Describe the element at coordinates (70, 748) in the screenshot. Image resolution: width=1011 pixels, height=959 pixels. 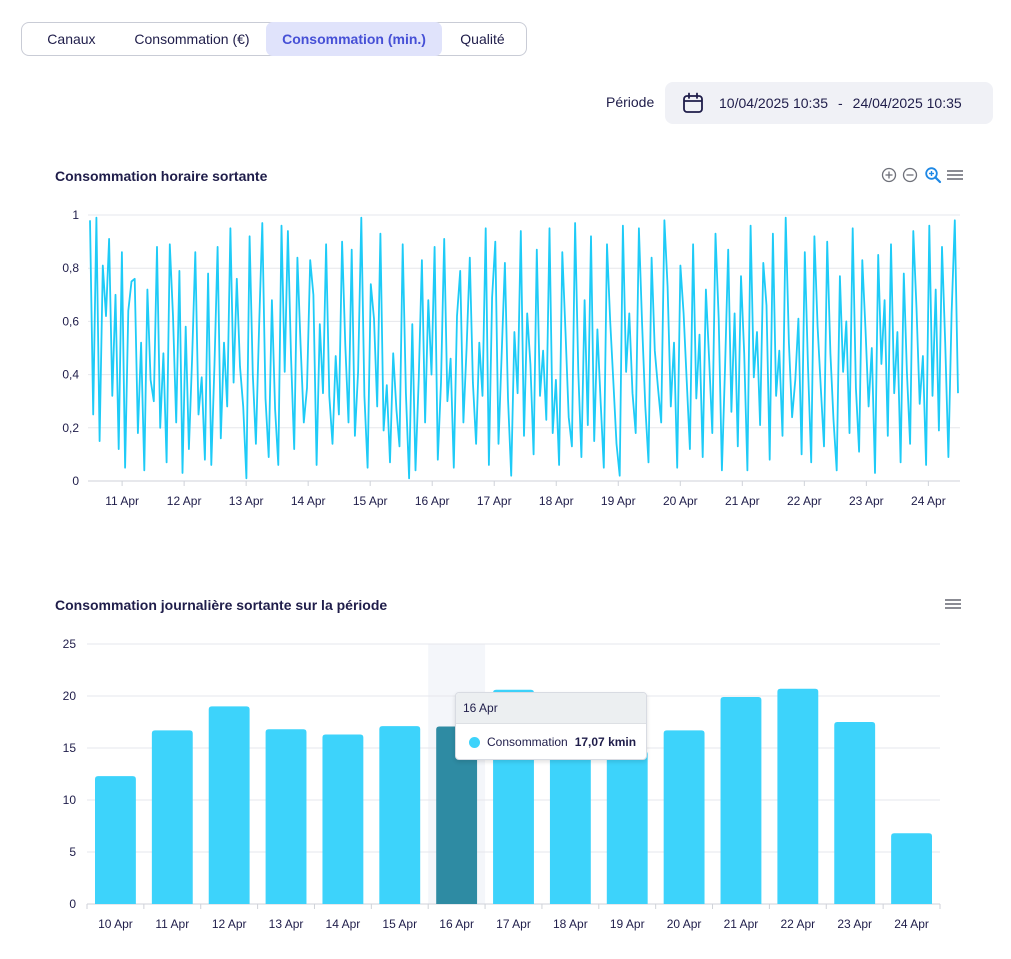
I see `y-tick-label: 15` at that location.